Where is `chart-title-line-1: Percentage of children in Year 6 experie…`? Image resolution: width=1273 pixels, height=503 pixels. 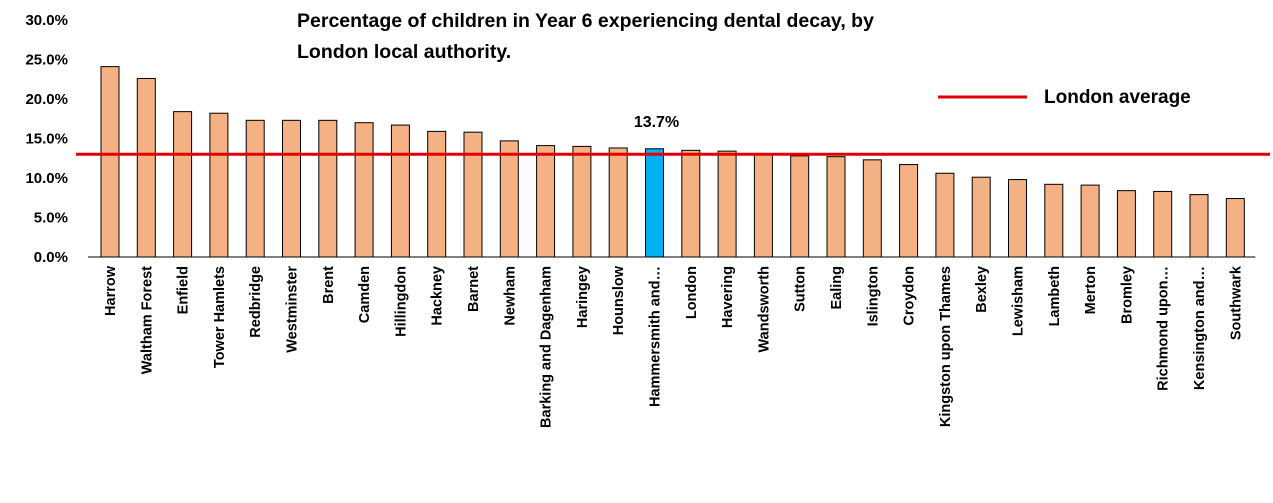 chart-title-line-1: Percentage of children in Year 6 experie… is located at coordinates (585, 21).